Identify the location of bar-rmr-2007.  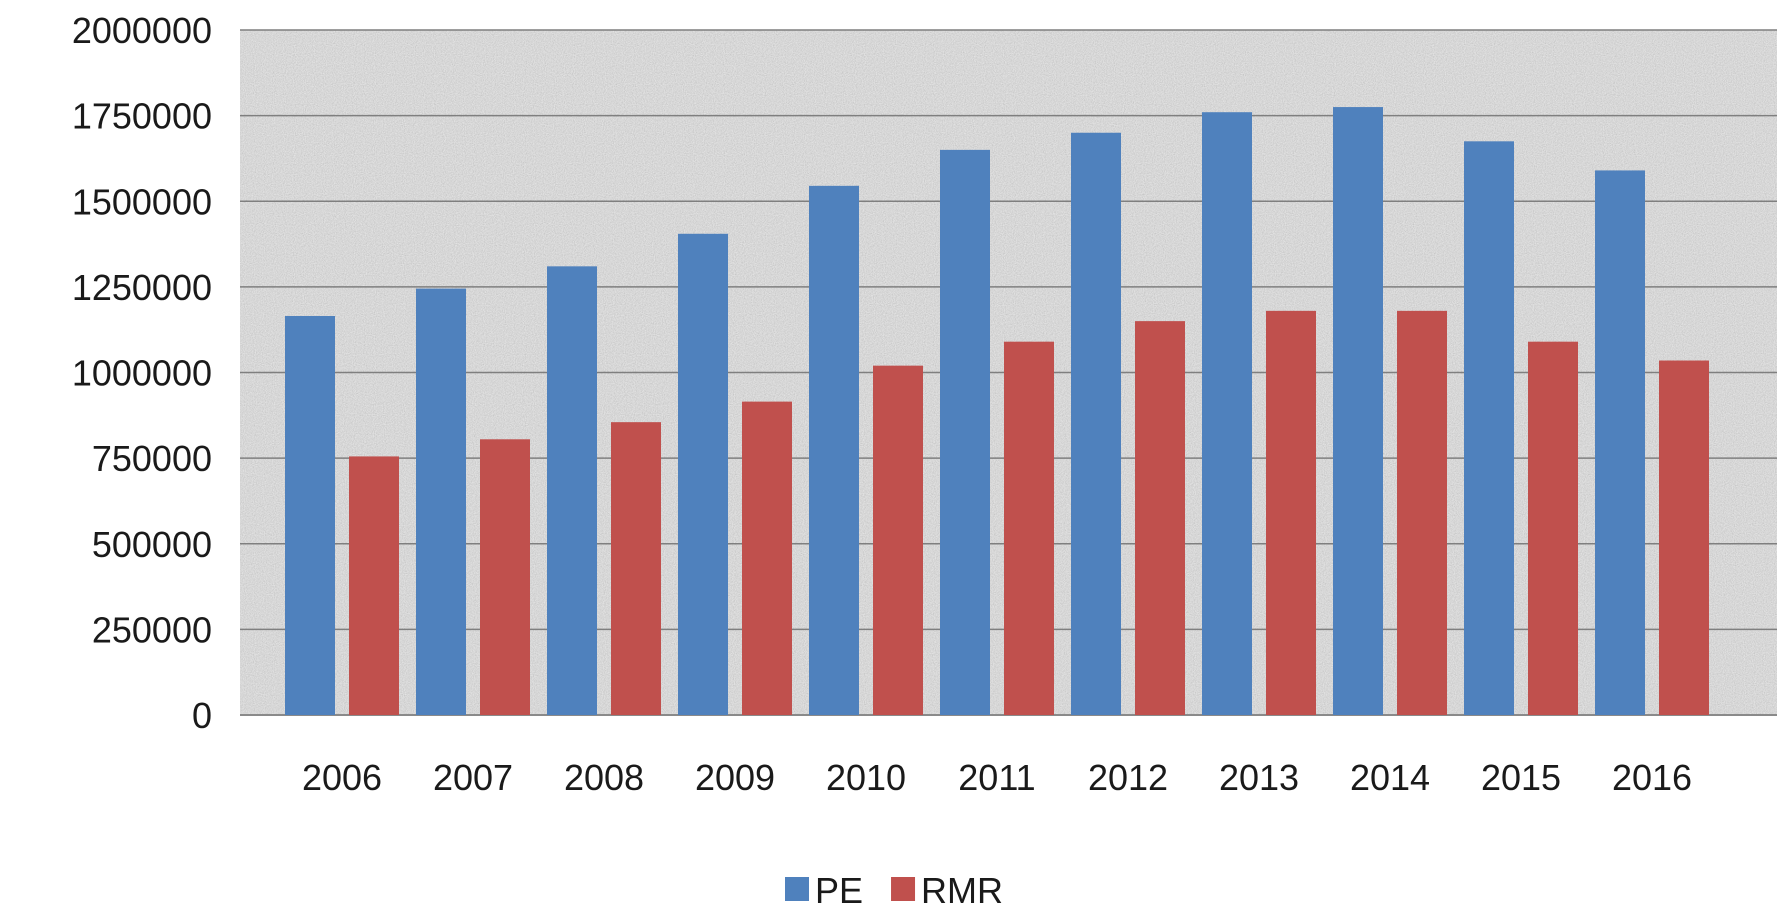
(505, 577).